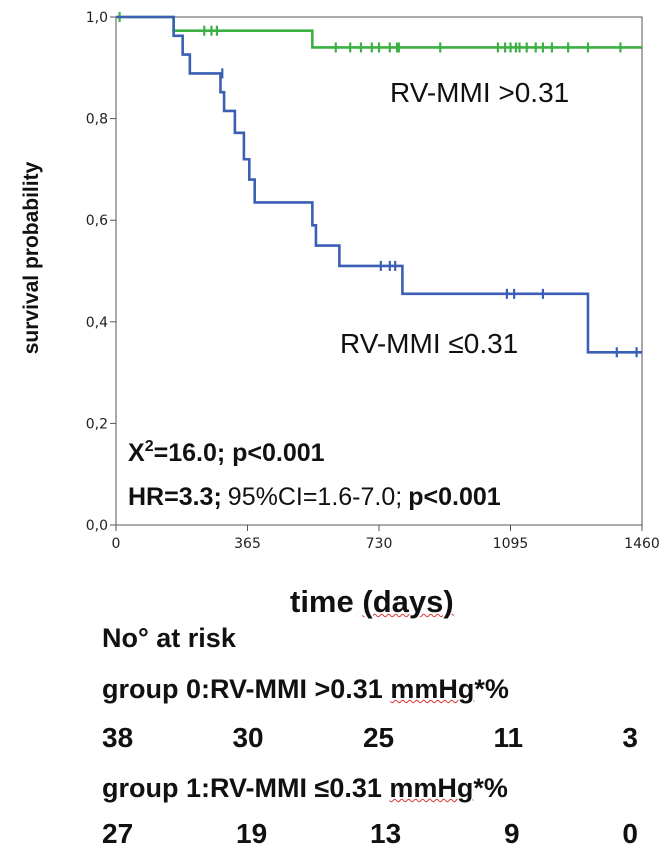  What do you see at coordinates (491, 689) in the screenshot?
I see `risk-group0-suffix: *%` at bounding box center [491, 689].